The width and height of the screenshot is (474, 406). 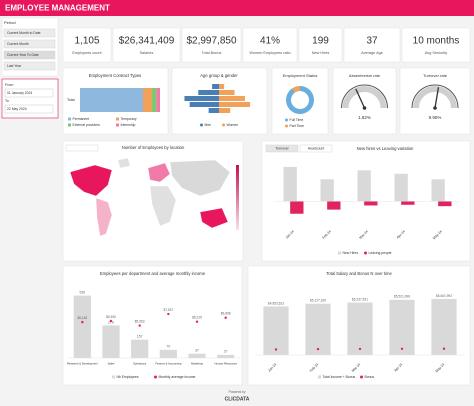 What do you see at coordinates (226, 314) in the screenshot?
I see `data-label: $6,898` at bounding box center [226, 314].